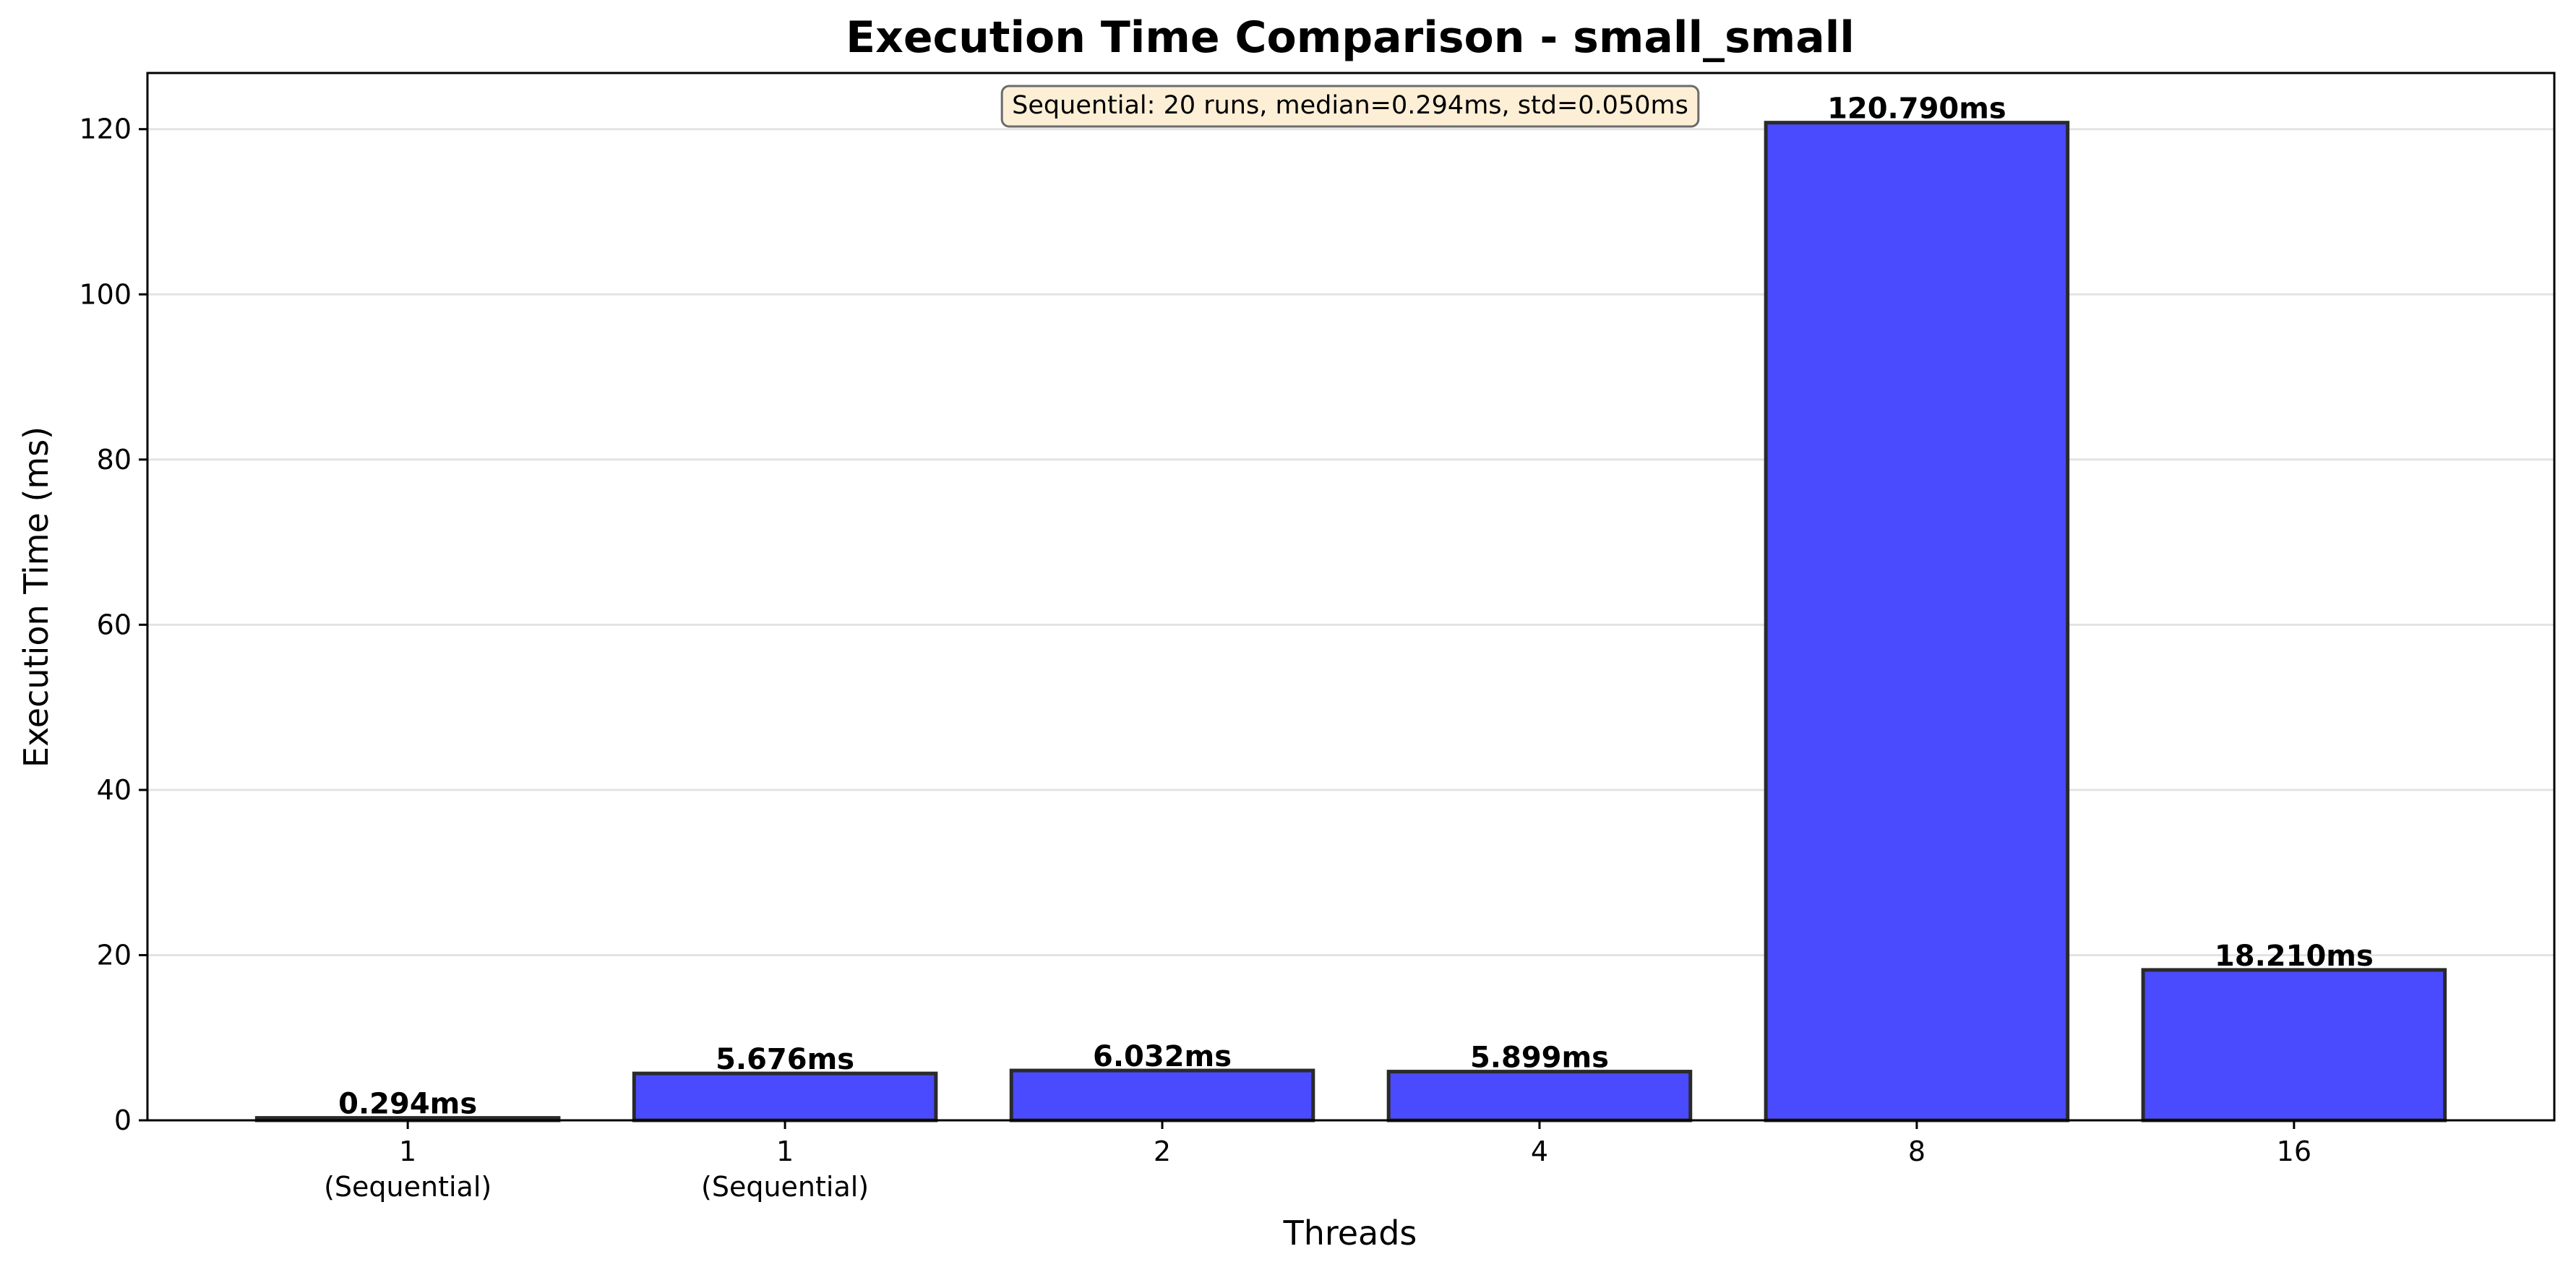 Image resolution: width=2576 pixels, height=1275 pixels. What do you see at coordinates (1163, 1056) in the screenshot?
I see `bar-value-label-2: 6.032ms` at bounding box center [1163, 1056].